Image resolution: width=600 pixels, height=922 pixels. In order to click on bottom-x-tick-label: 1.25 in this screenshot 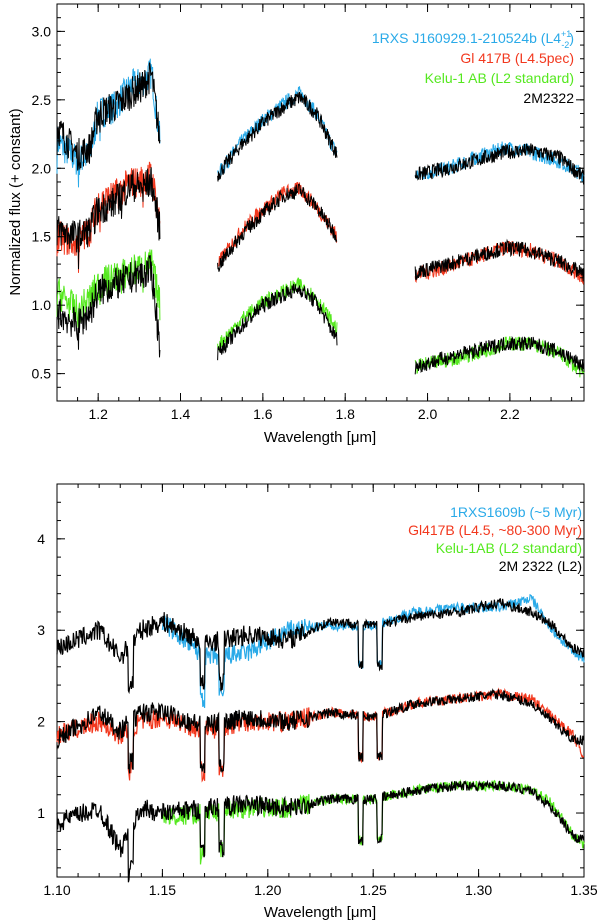, I will do `click(373, 890)`.